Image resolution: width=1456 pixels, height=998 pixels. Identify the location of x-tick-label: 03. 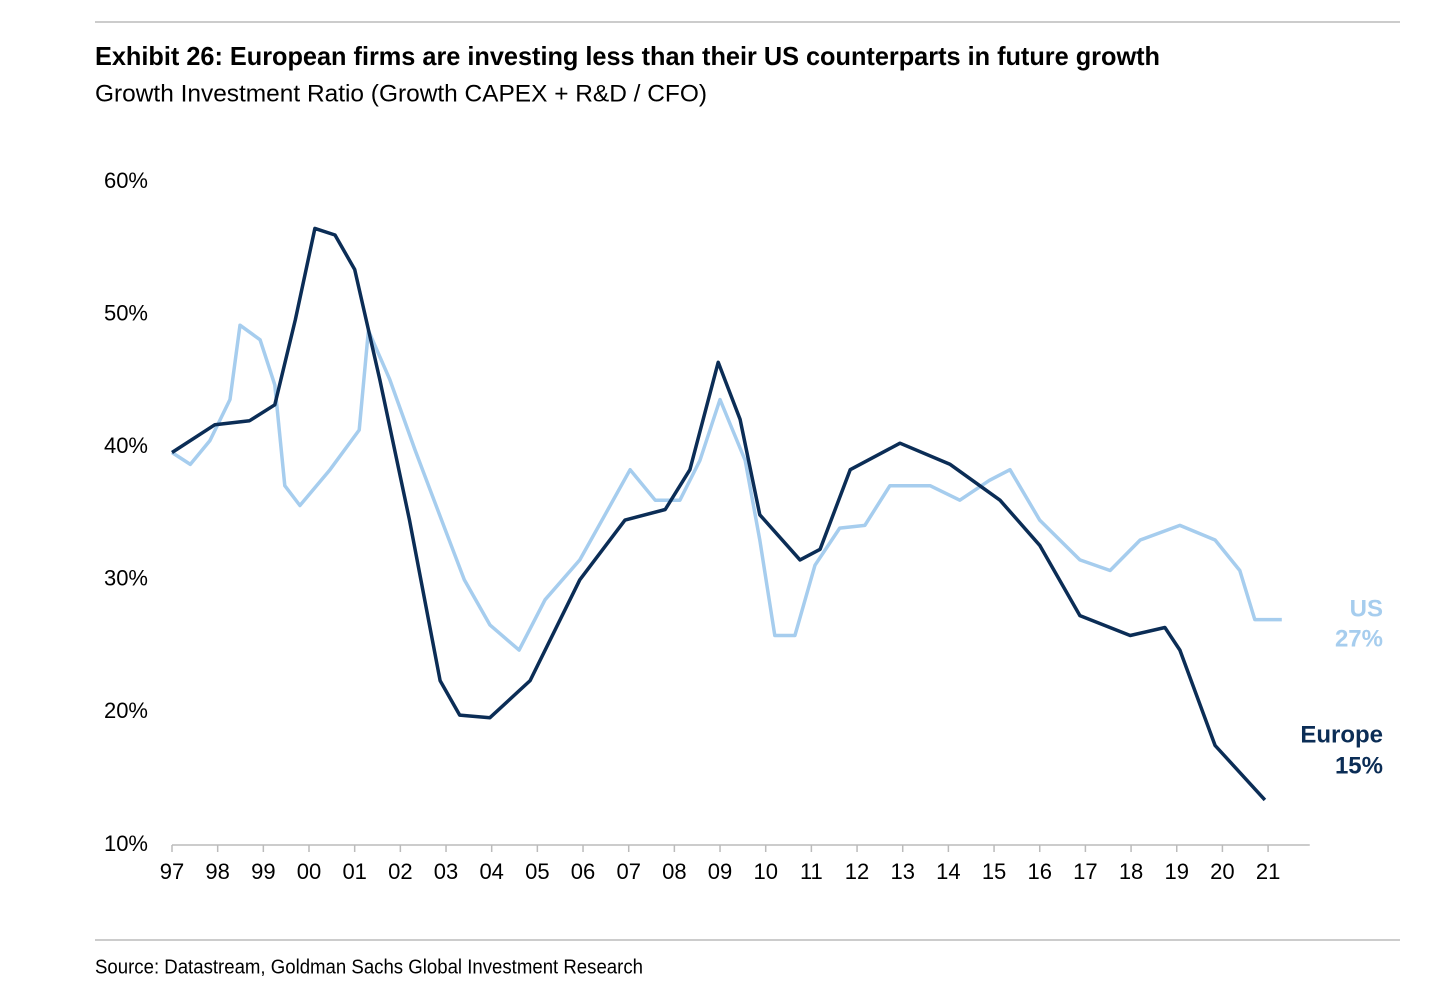
(446, 871).